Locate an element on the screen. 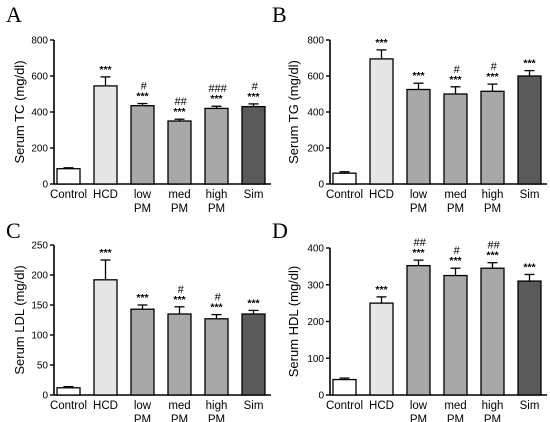  y-tick-label: 150 is located at coordinates (39, 306).